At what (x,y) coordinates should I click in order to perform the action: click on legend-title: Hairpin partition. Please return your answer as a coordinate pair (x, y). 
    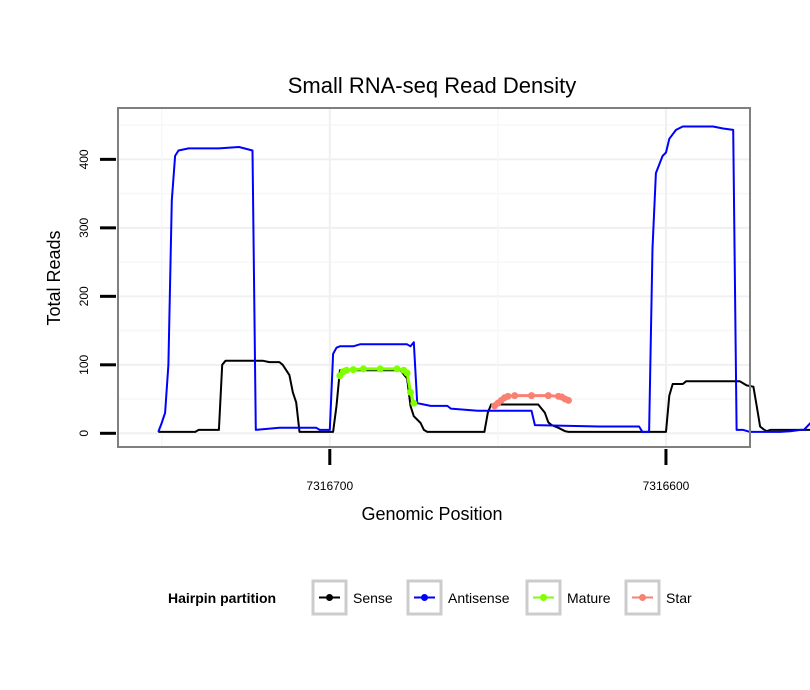
    Looking at the image, I should click on (222, 598).